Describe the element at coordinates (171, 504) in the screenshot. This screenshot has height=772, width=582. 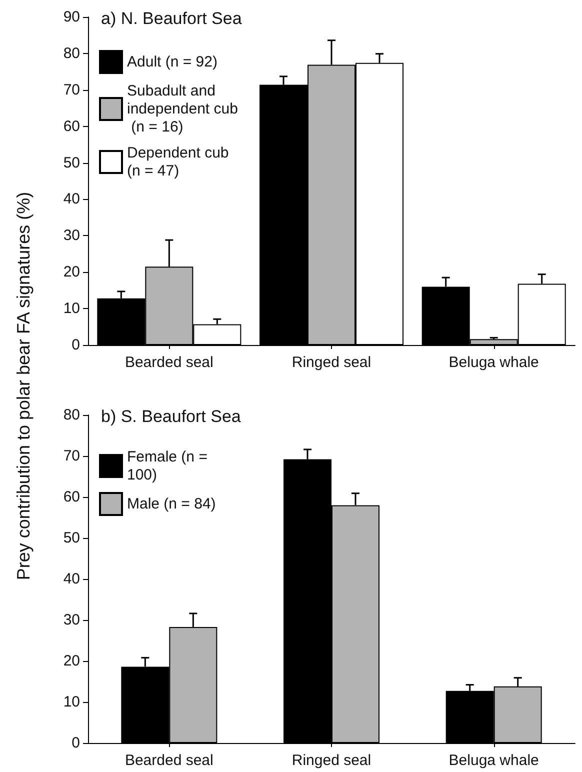
I see `legend-label: Male (n = 84)` at that location.